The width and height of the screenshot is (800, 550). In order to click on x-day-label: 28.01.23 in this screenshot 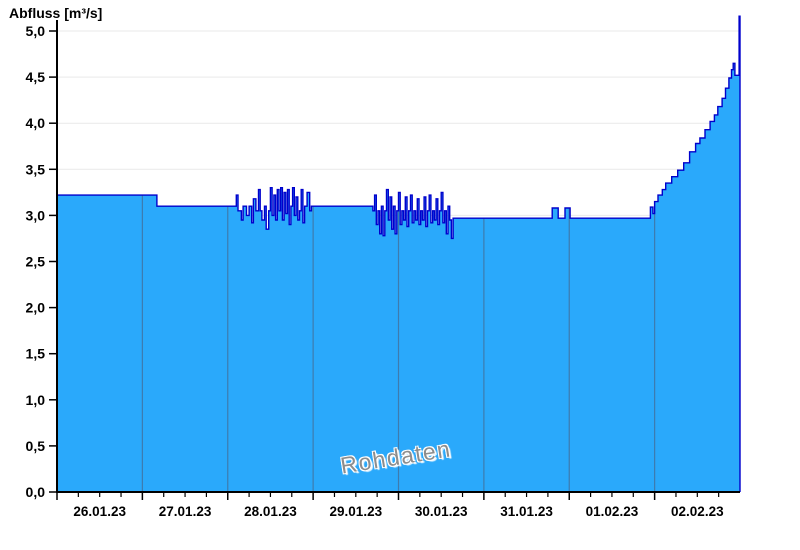, I will do `click(270, 511)`.